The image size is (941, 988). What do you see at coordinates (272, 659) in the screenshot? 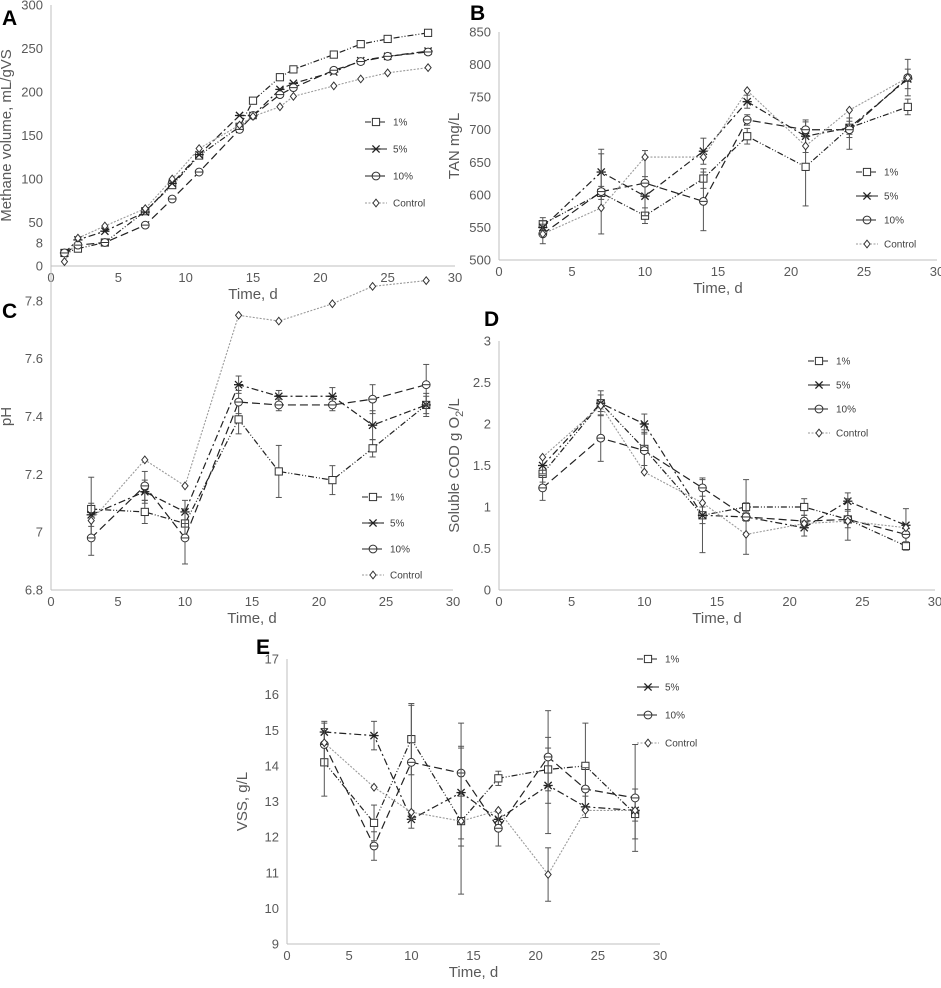
I see `y-tick-label: 17` at bounding box center [272, 659].